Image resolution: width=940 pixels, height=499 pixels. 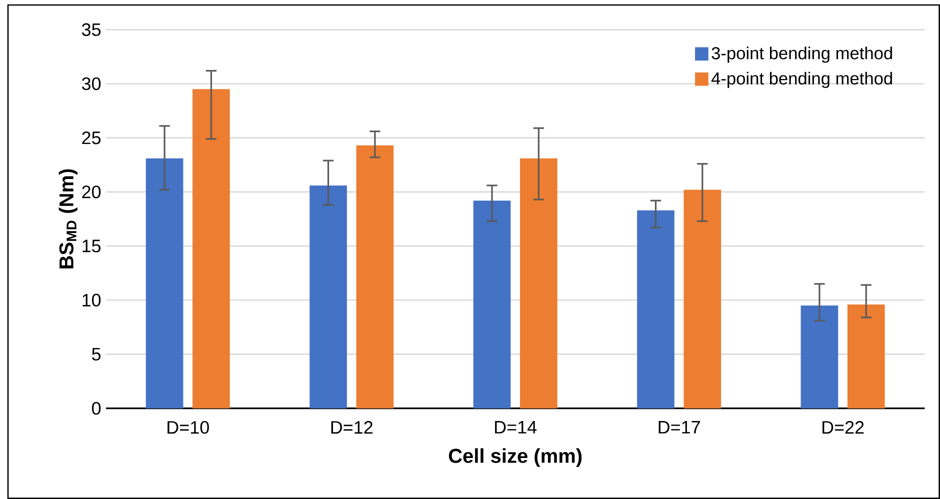 What do you see at coordinates (91, 137) in the screenshot?
I see `y-tick-label: 25` at bounding box center [91, 137].